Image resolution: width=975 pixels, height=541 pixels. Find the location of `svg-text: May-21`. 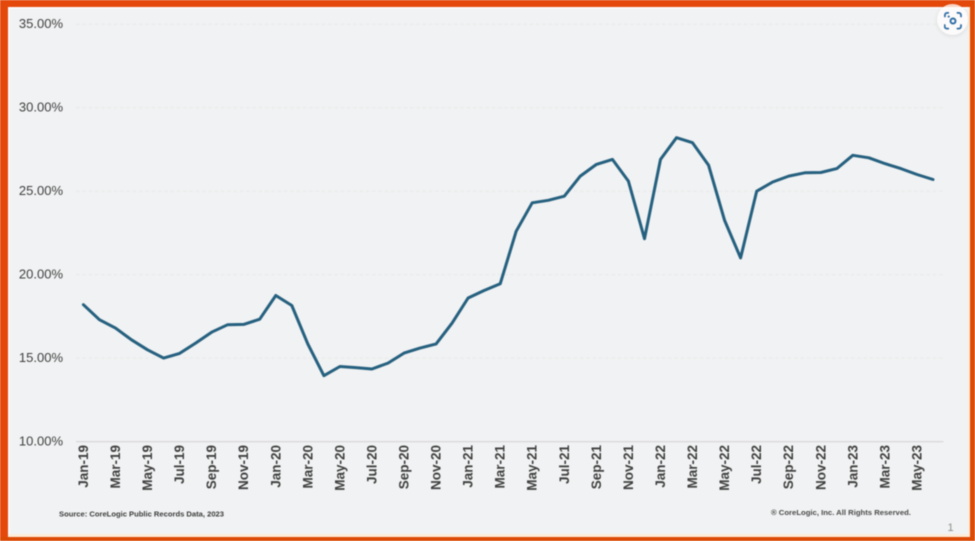

svg-text: May-21 is located at coordinates (532, 468).